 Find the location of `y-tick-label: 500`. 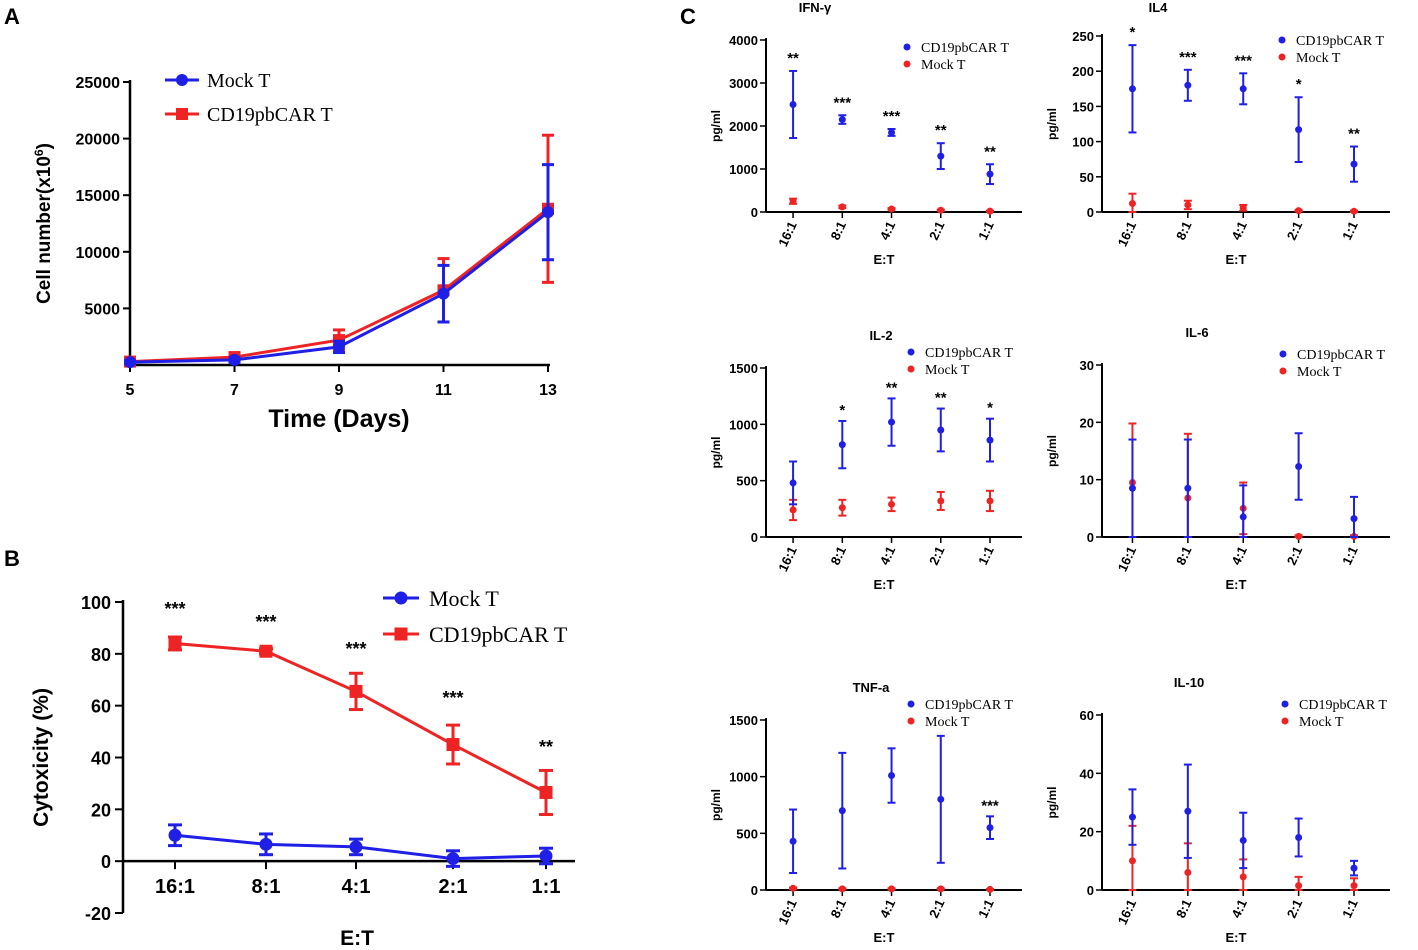

y-tick-label: 500 is located at coordinates (747, 481).